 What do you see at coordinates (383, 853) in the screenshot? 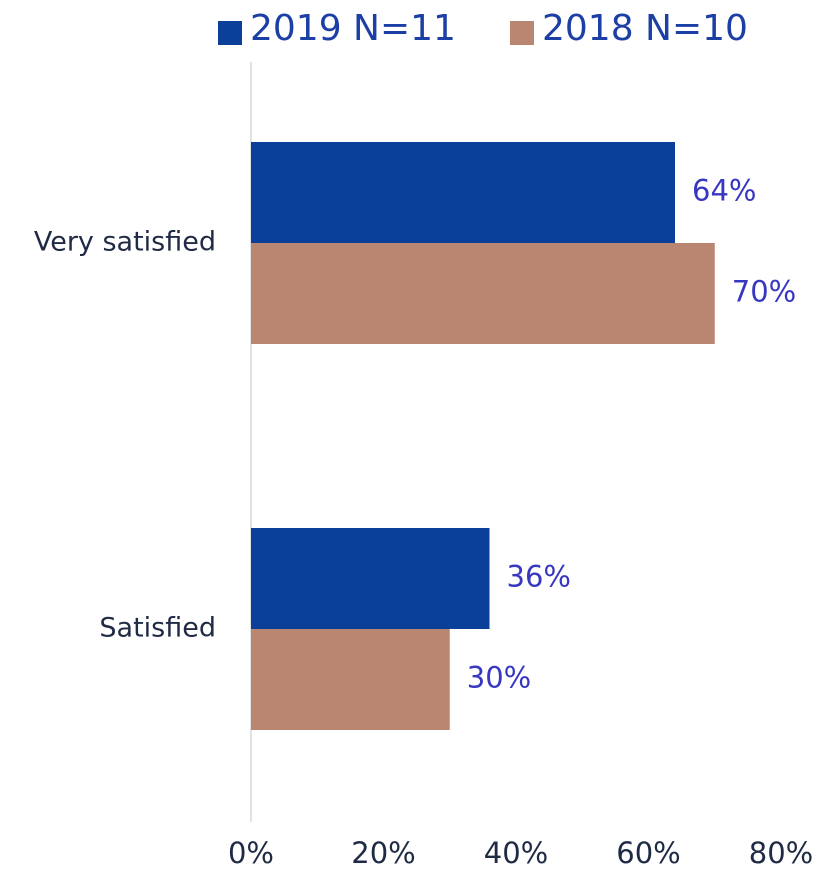
I see `x-tick-label: 20%` at bounding box center [383, 853].